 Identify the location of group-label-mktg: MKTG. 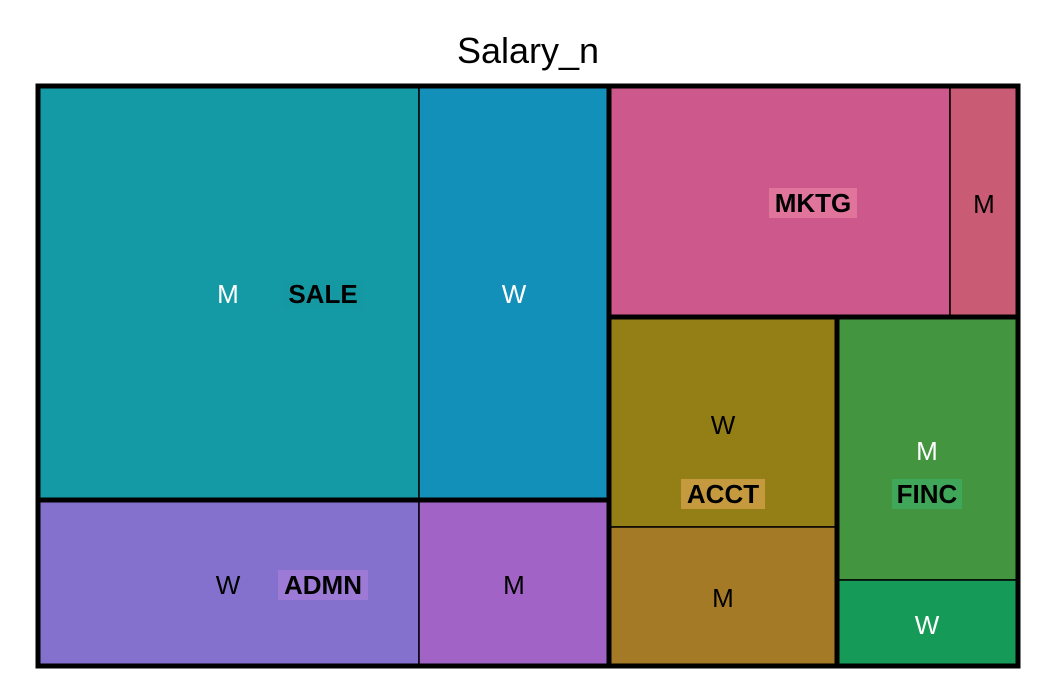
(813, 203).